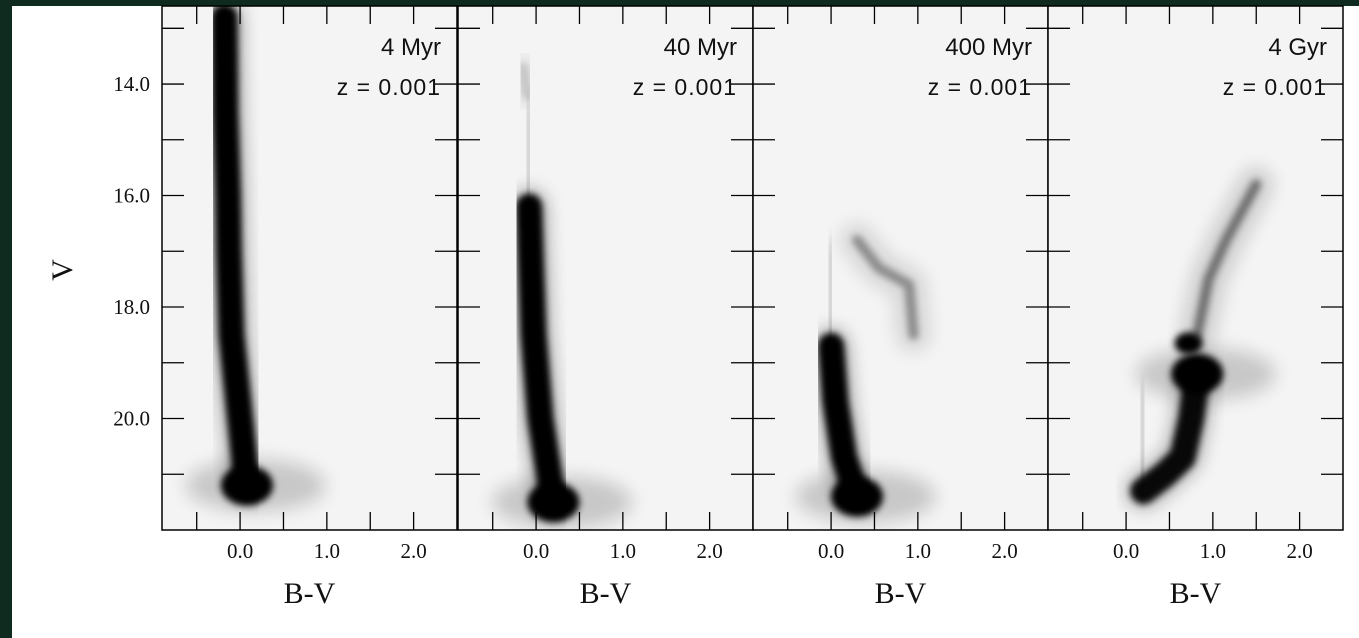 The height and width of the screenshot is (638, 1359). I want to click on y-tick-label: 18.0, so click(131, 307).